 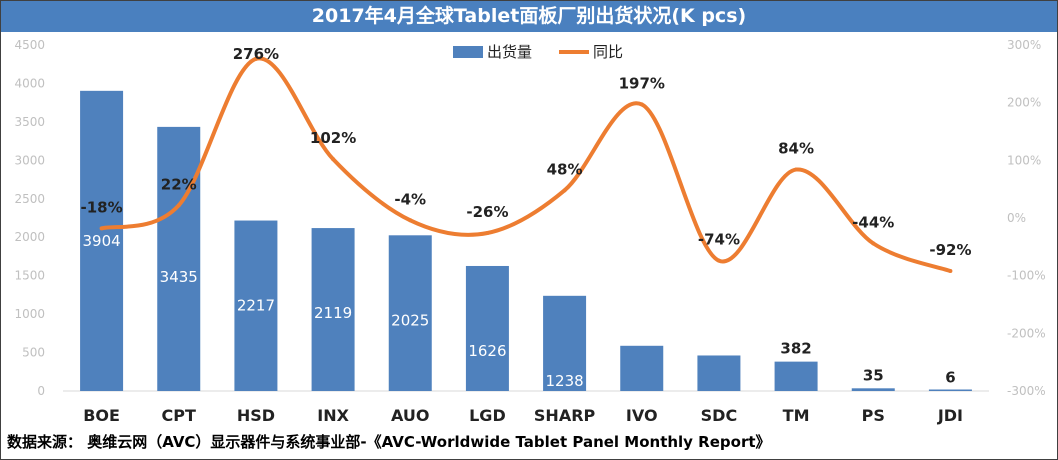 I want to click on y-right-tick-label: 200%, so click(x=1024, y=103).